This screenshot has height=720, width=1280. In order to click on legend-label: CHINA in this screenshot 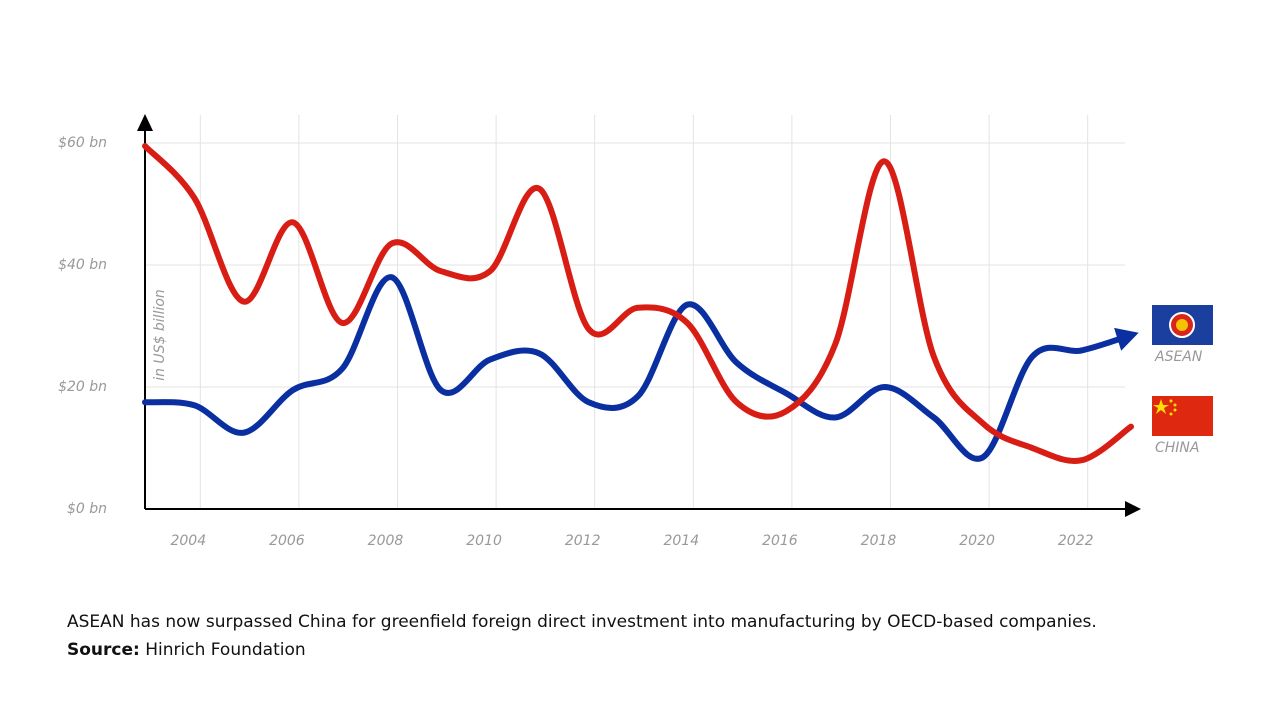, I will do `click(1177, 448)`.